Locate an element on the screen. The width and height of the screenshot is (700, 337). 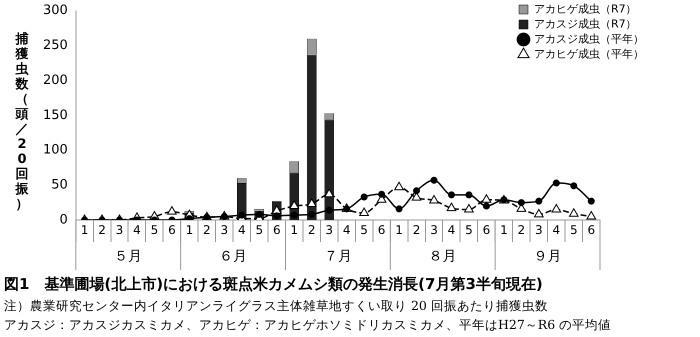
text: ５月 is located at coordinates (128, 256).